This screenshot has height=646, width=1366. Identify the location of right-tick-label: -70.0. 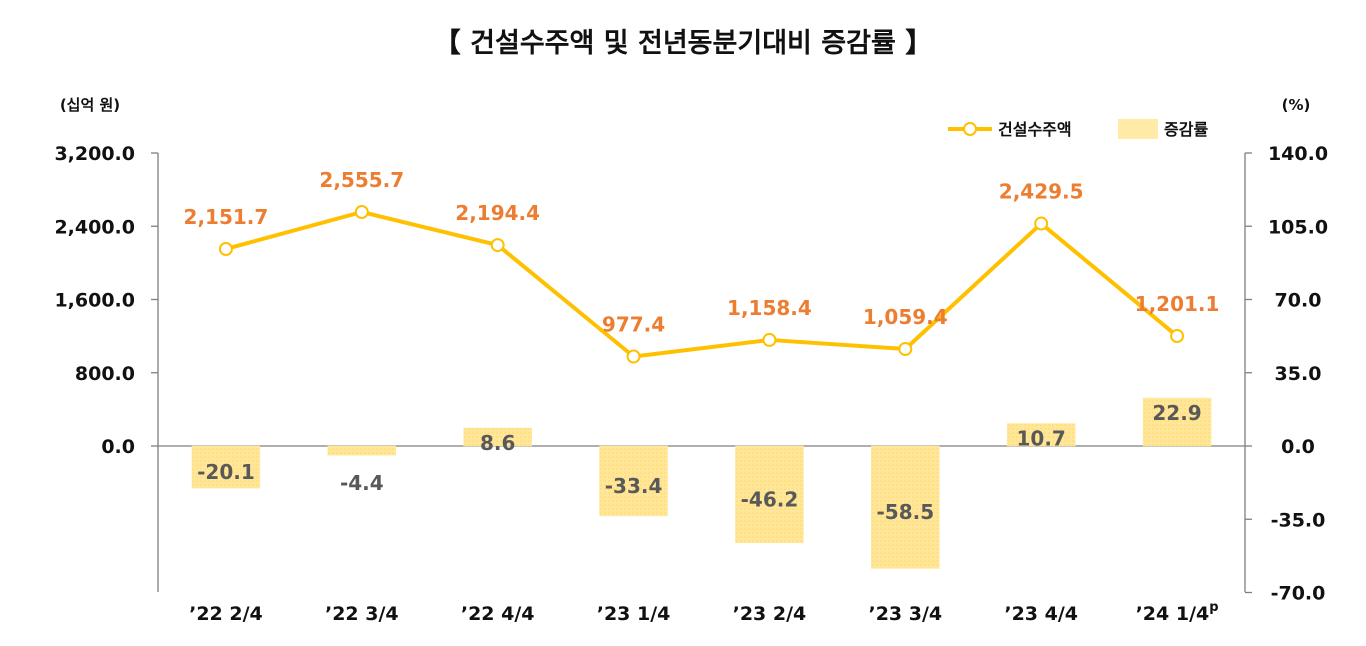
(1298, 594).